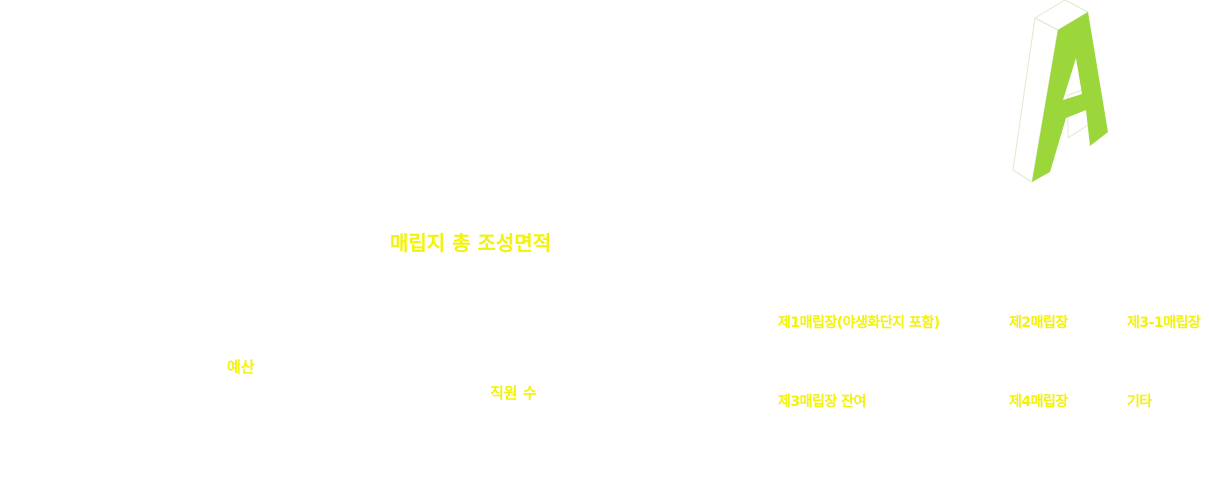 The image size is (1209, 497). I want to click on legend-item-other: 기타, so click(1139, 402).